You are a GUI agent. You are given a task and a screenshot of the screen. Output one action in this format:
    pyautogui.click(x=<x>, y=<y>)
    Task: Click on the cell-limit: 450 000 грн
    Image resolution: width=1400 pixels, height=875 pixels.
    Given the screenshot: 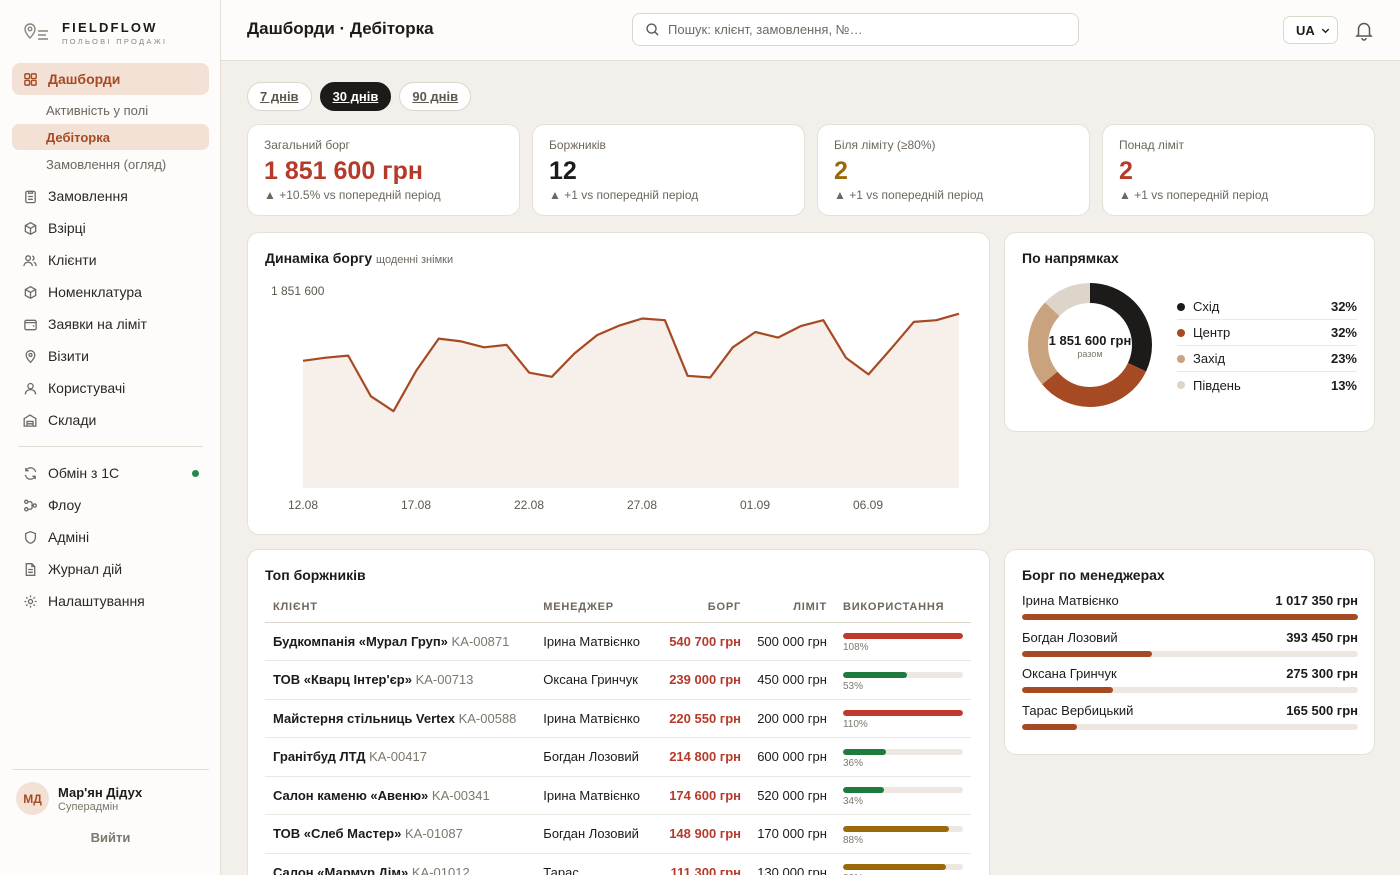 What is the action you would take?
    pyautogui.click(x=792, y=680)
    